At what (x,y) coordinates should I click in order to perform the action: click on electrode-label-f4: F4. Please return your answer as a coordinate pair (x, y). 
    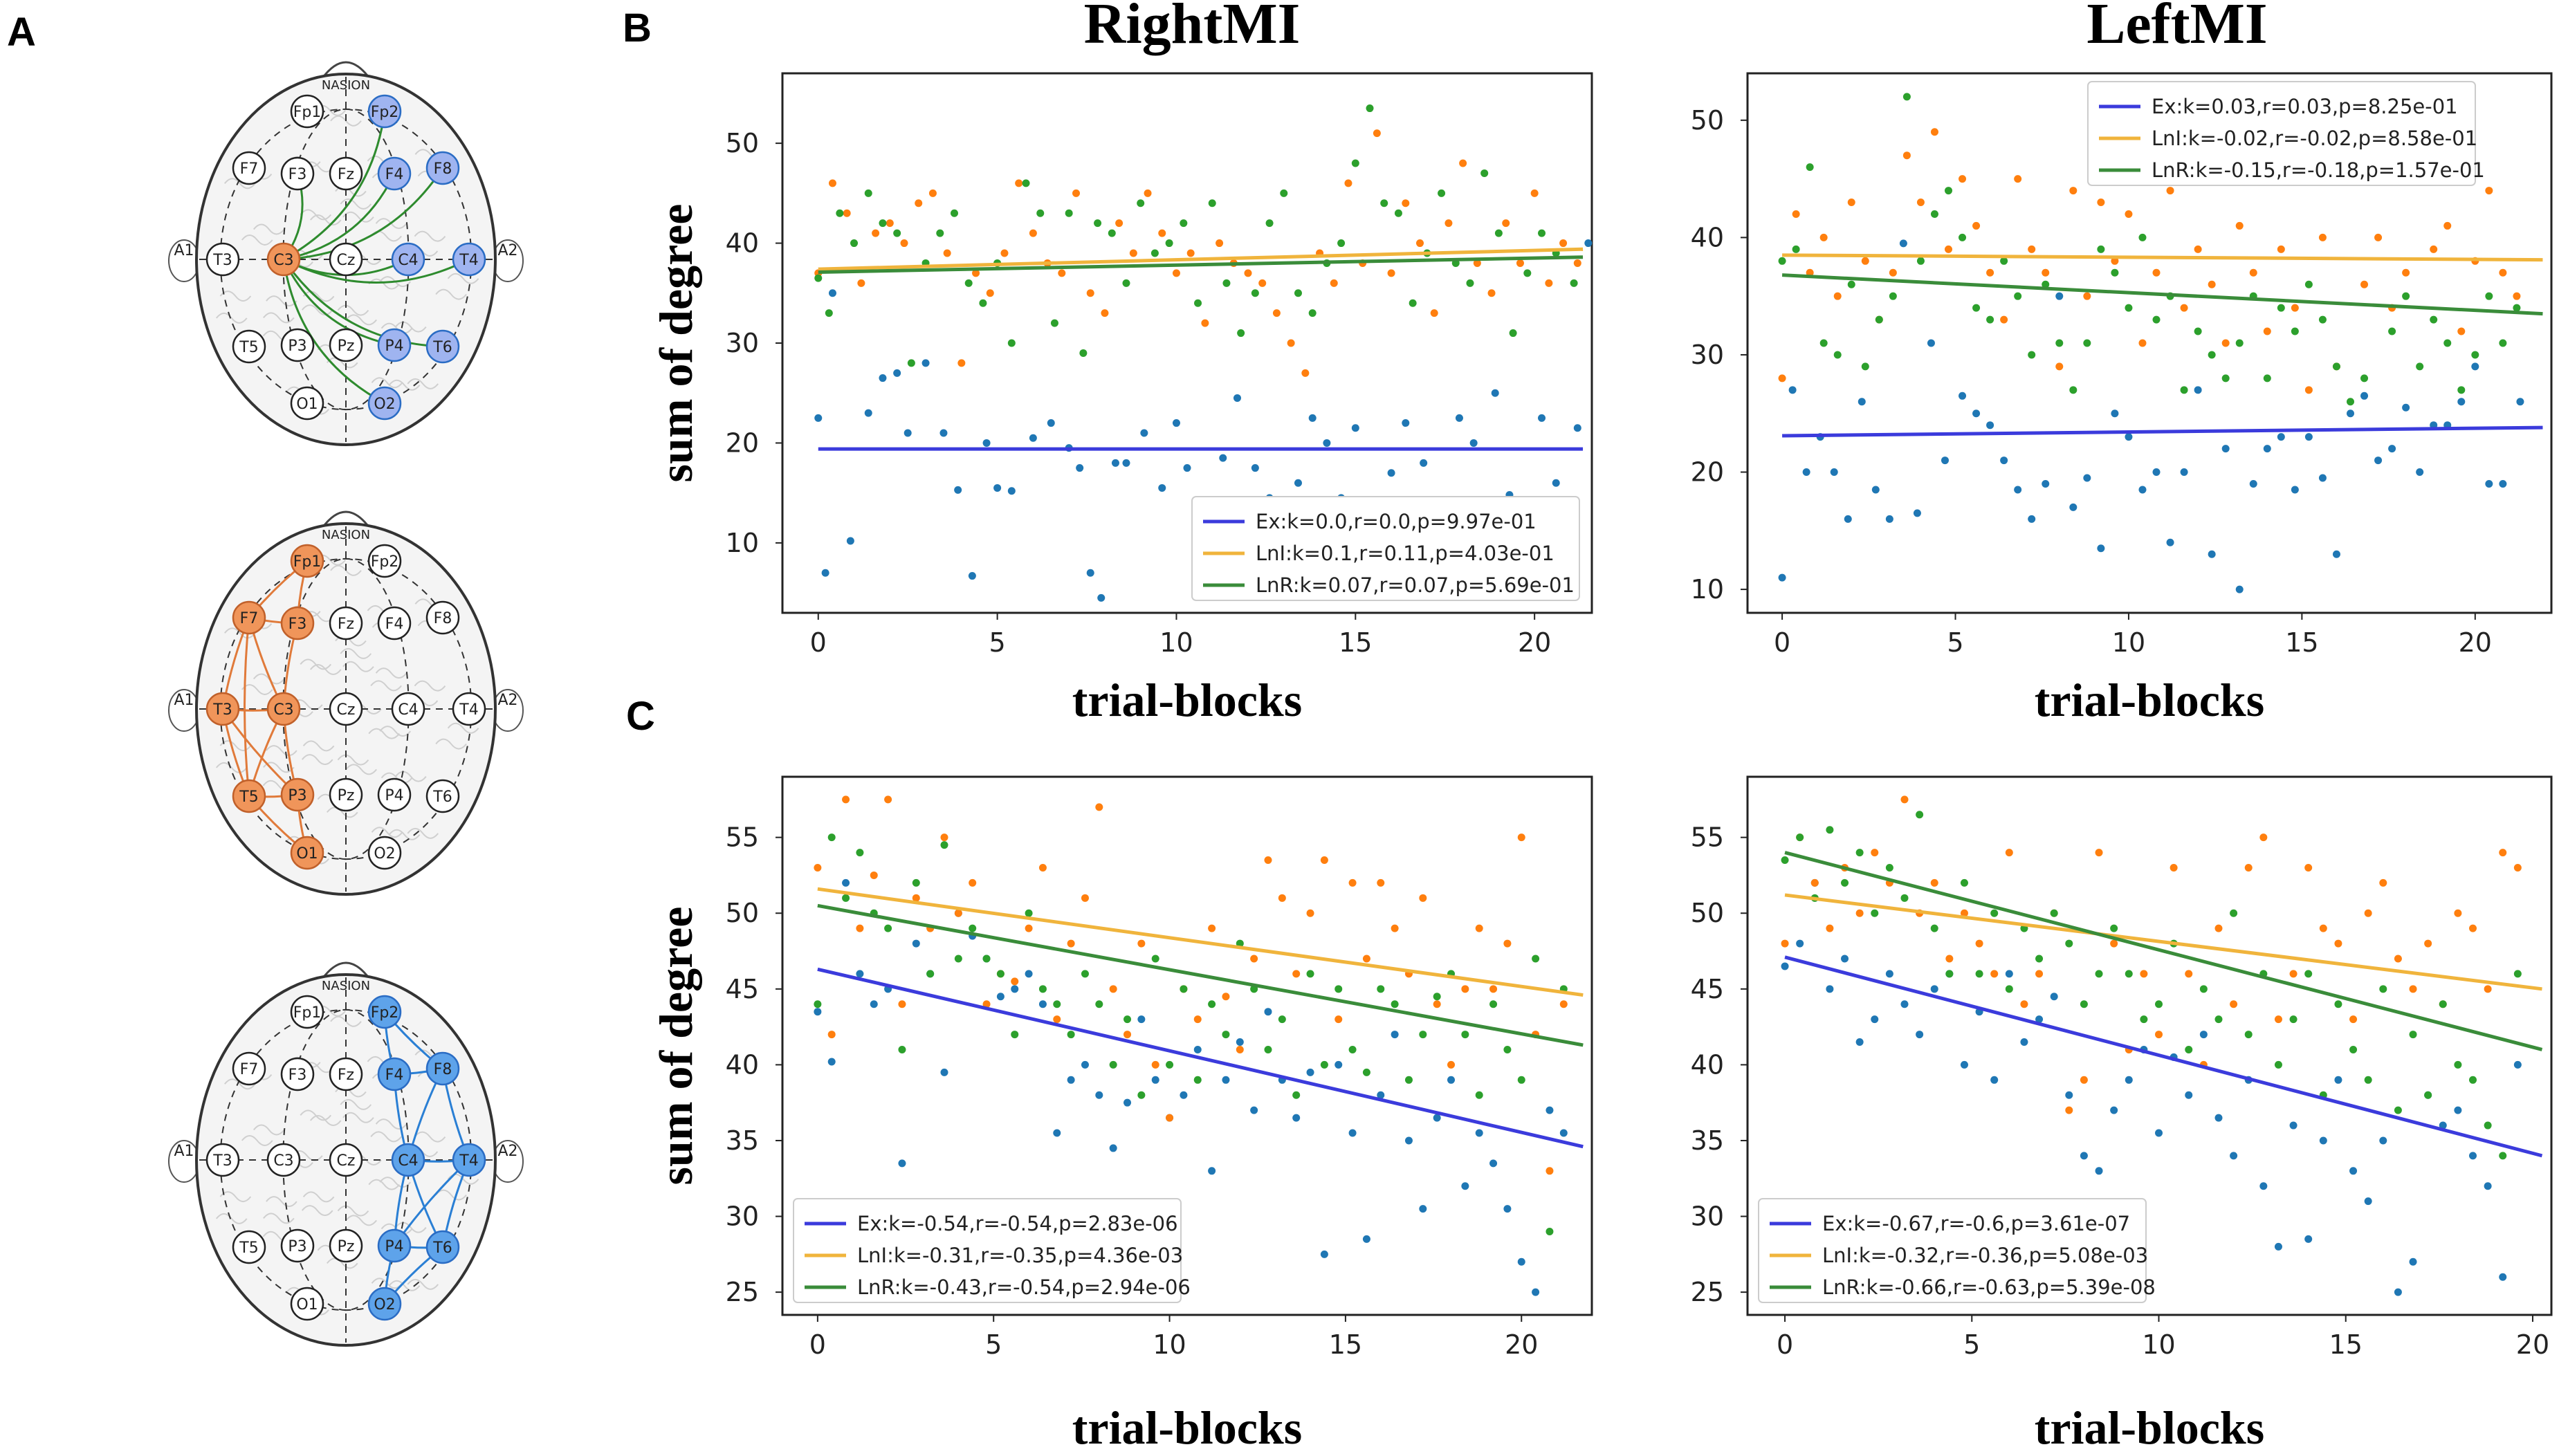
    Looking at the image, I should click on (395, 1075).